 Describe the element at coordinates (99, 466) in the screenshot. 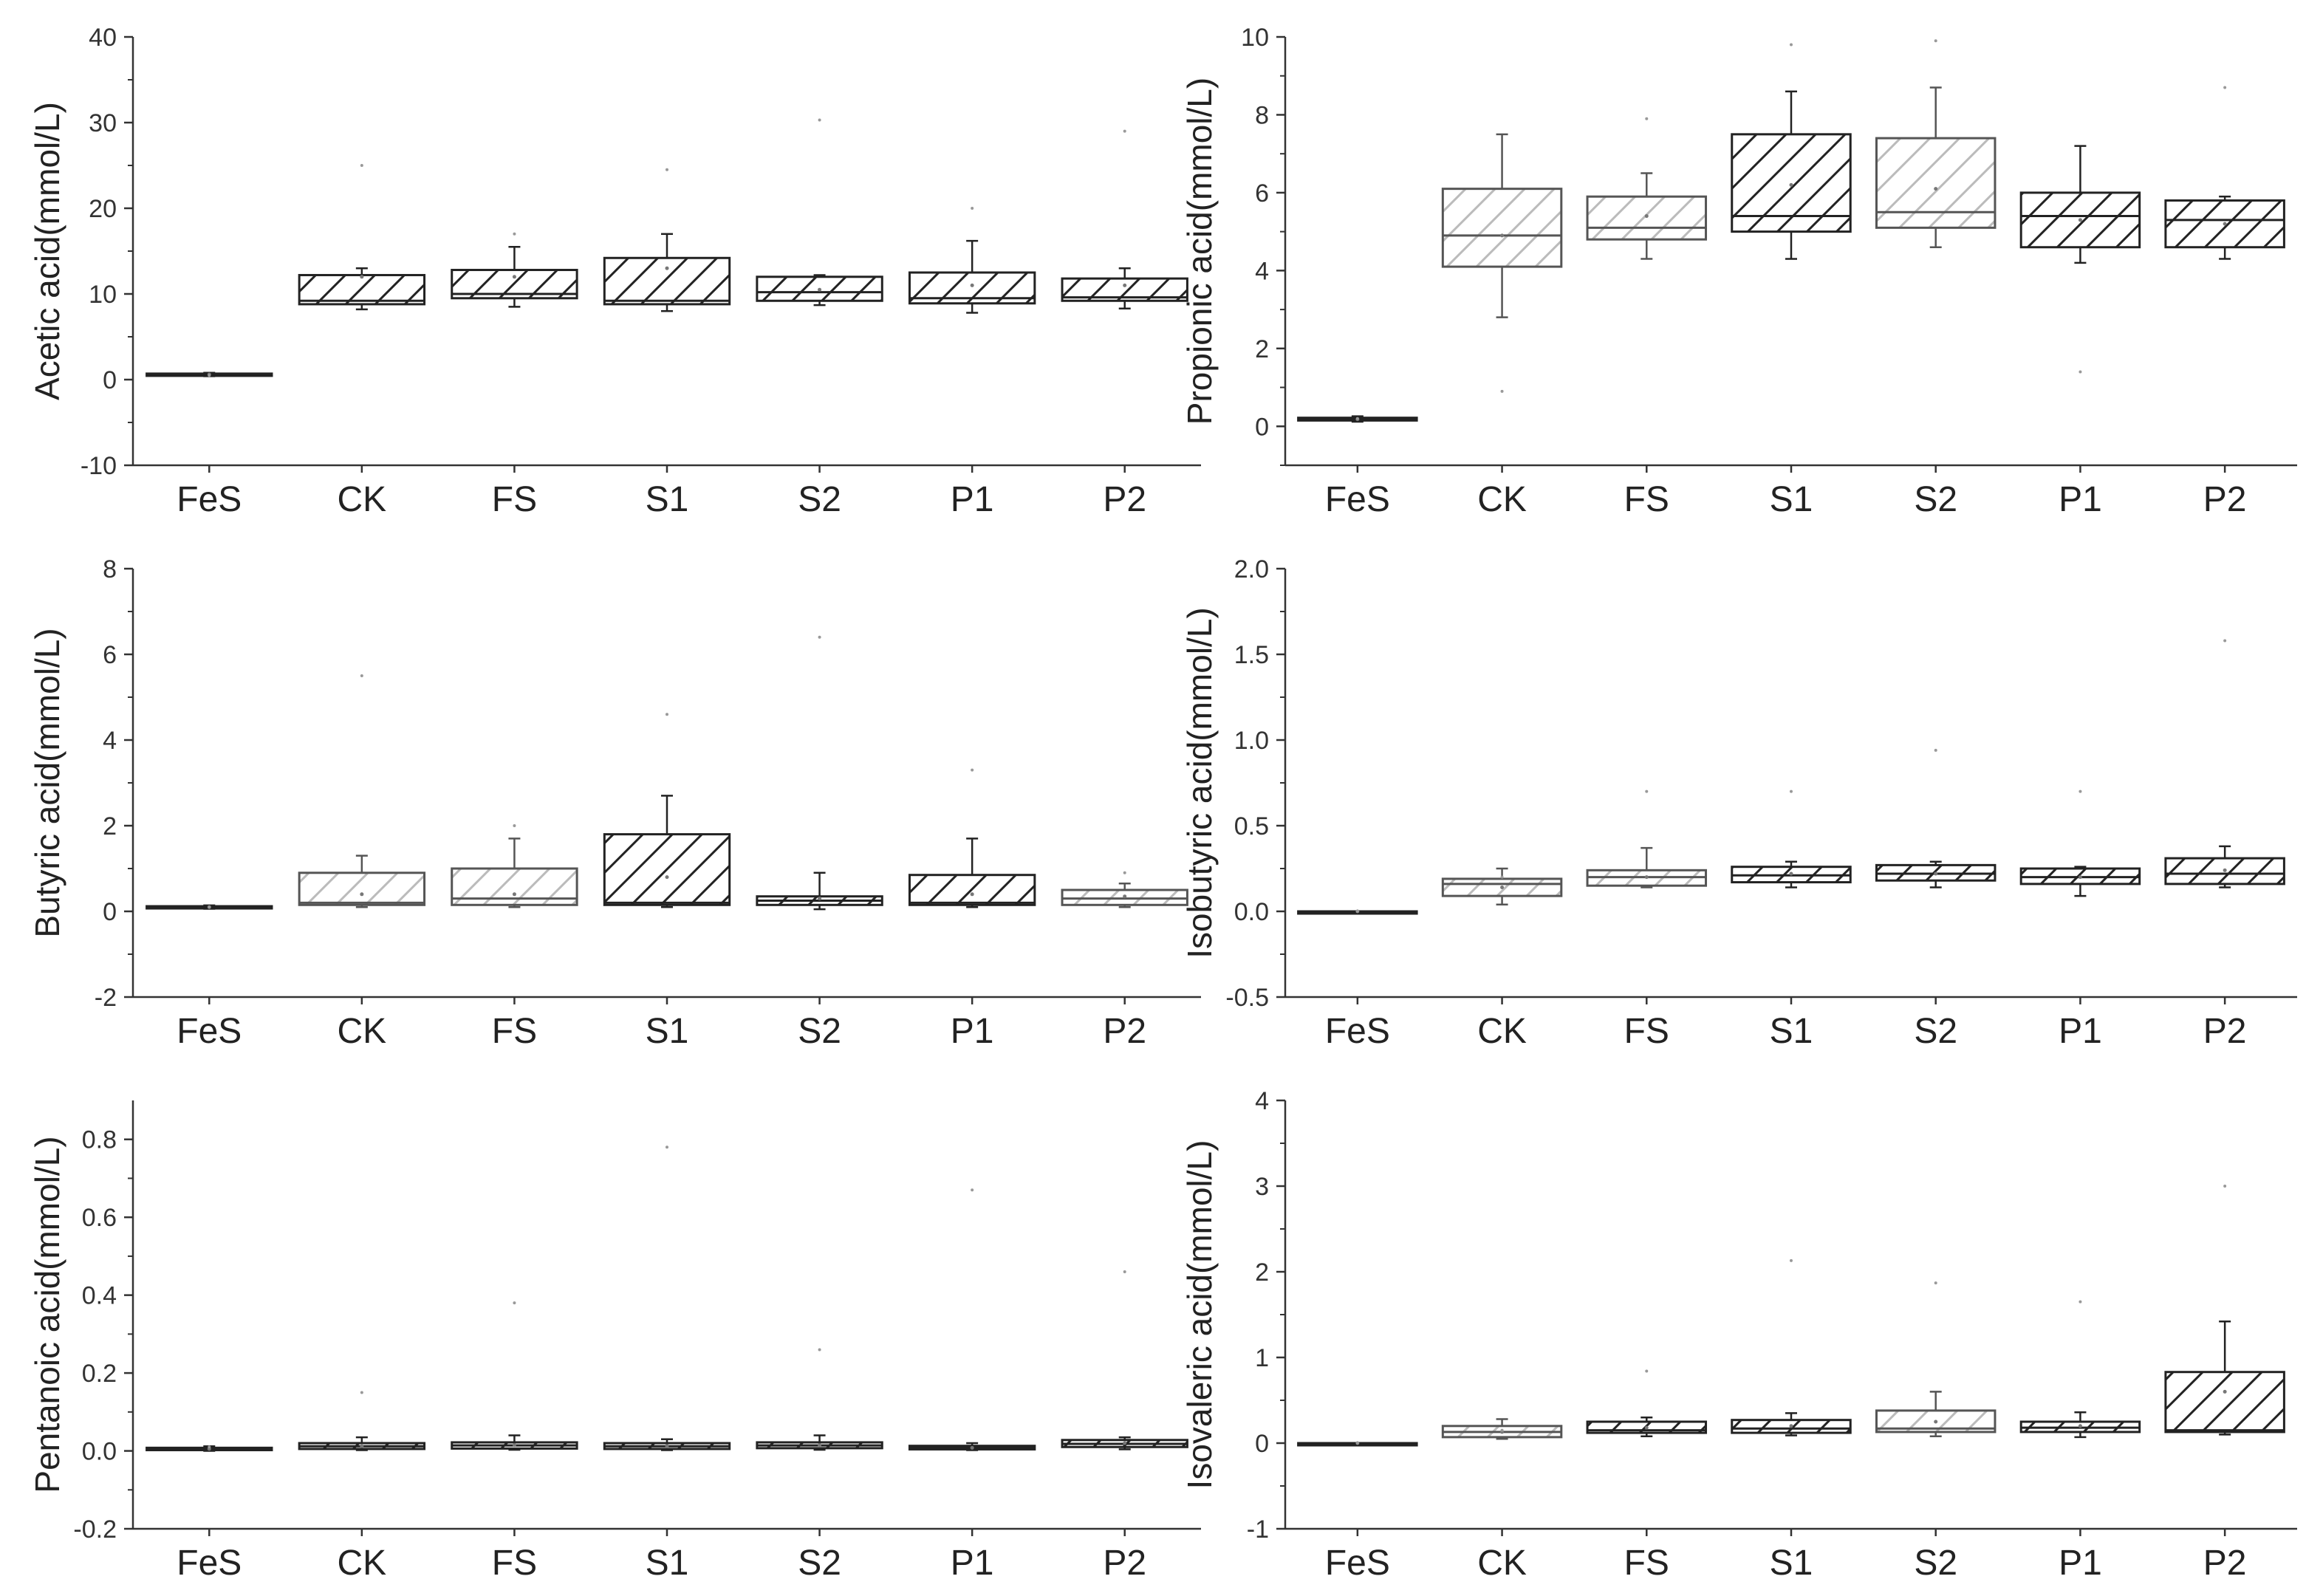

I see `y-tick-label: -10` at that location.